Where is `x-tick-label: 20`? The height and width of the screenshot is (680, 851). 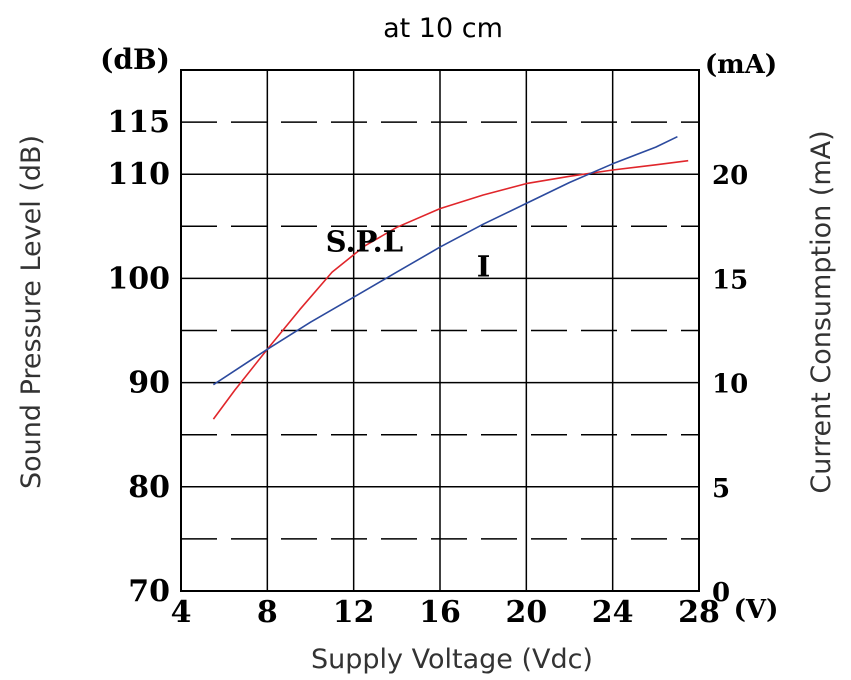
x-tick-label: 20 is located at coordinates (526, 612).